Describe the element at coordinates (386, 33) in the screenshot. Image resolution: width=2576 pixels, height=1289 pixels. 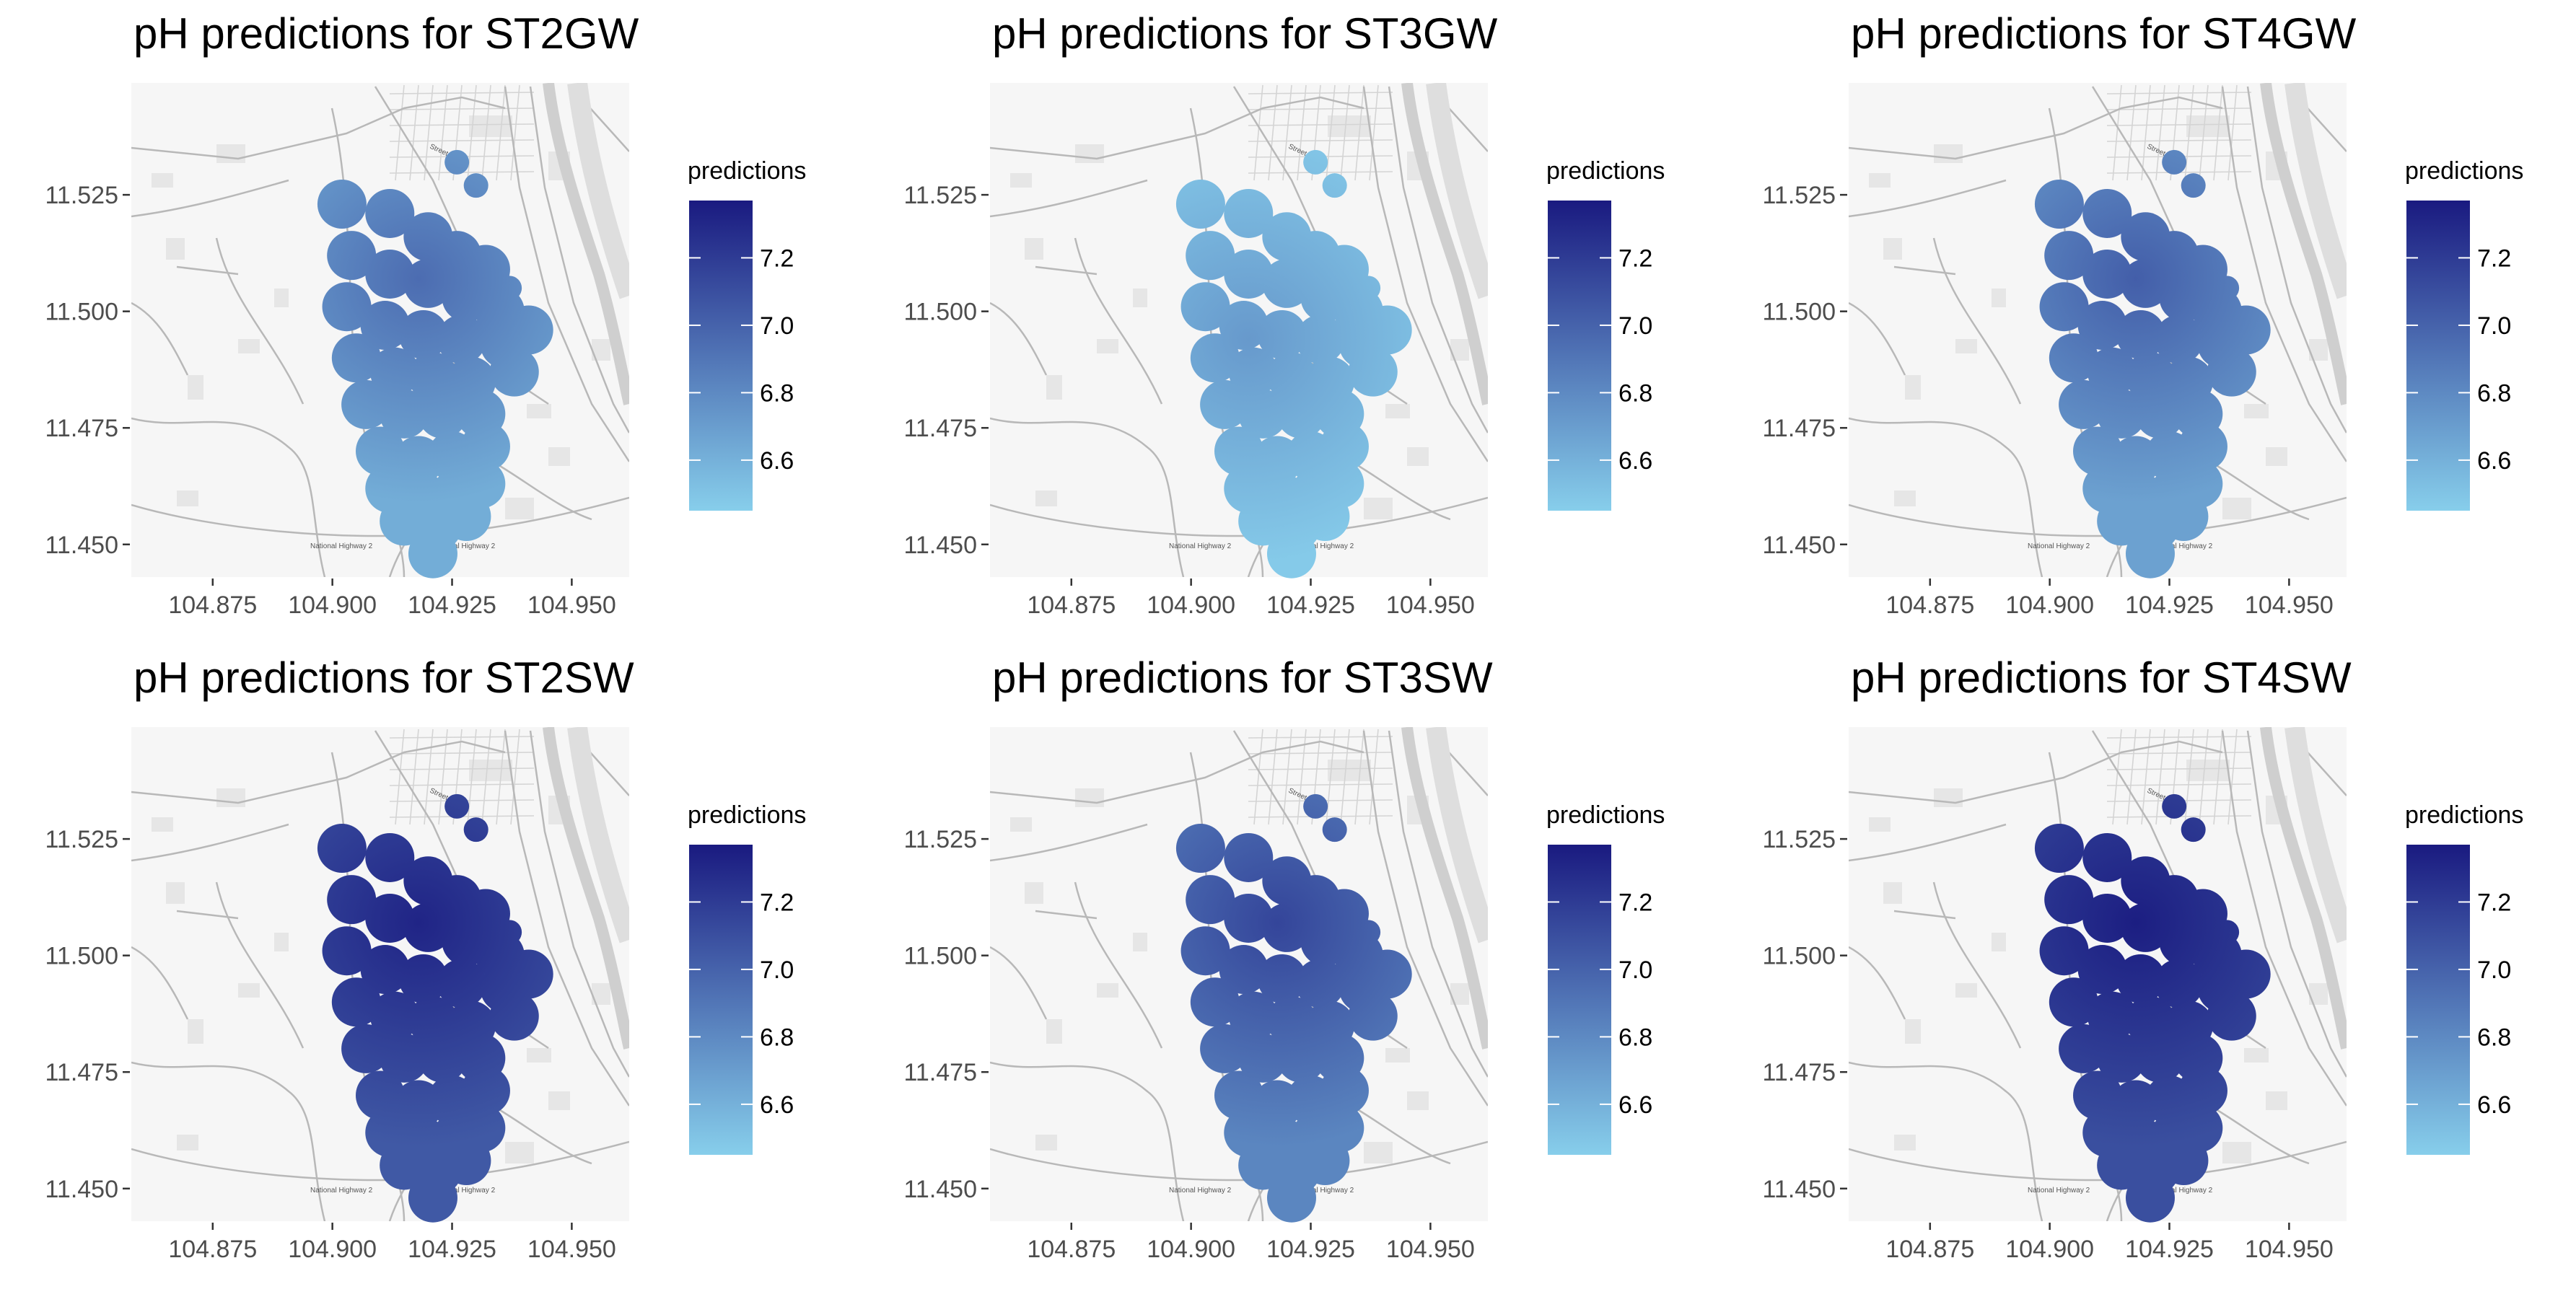
I see `chart-title: pH predictions for ST2GW` at that location.